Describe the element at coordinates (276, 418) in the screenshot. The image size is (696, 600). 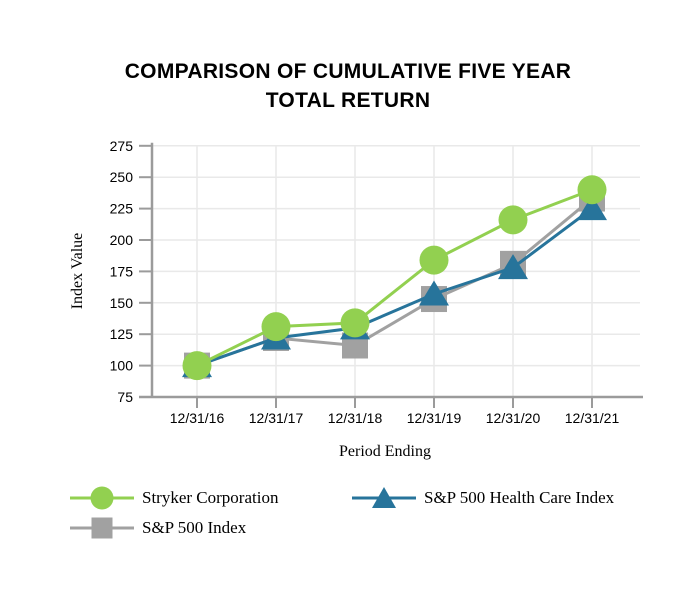
I see `x-tick-label: 12/31/17` at that location.